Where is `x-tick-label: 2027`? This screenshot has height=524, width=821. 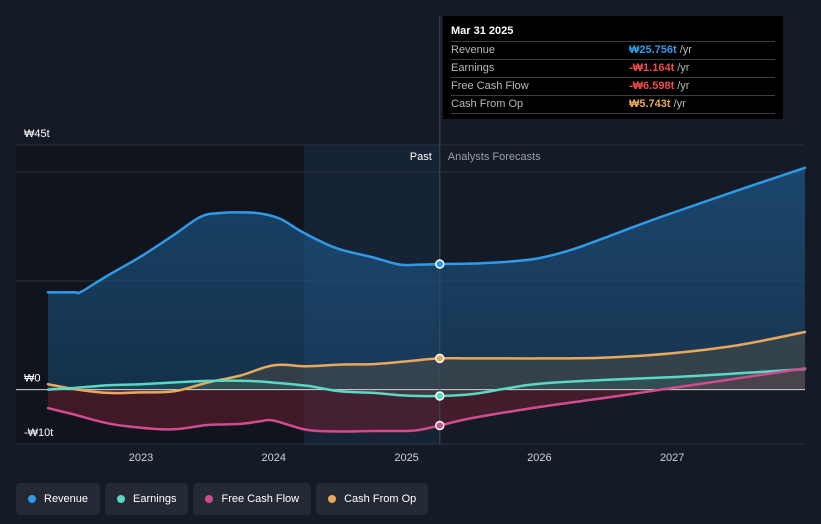
x-tick-label: 2027 is located at coordinates (672, 458).